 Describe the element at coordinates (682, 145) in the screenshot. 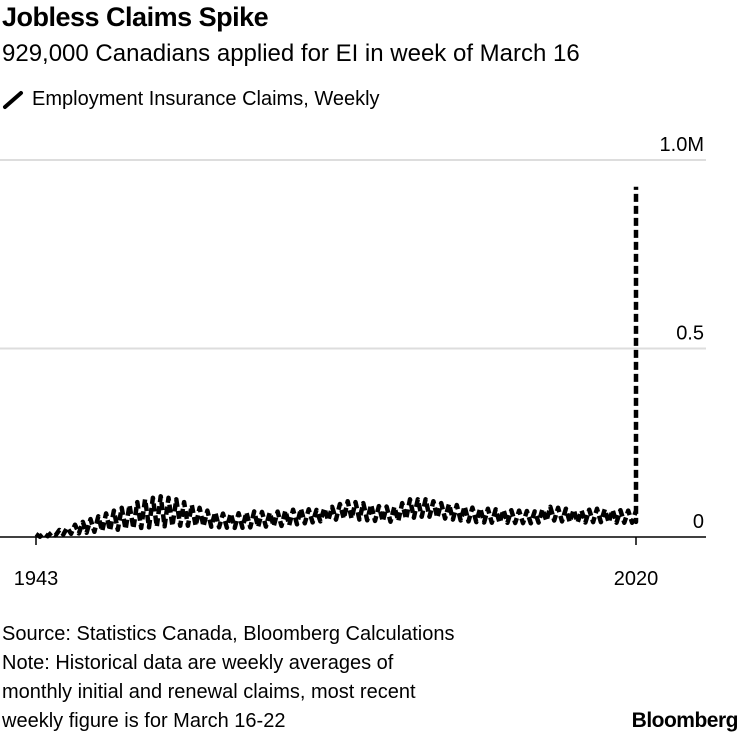

I see `y-tick-label: 1.0M` at that location.